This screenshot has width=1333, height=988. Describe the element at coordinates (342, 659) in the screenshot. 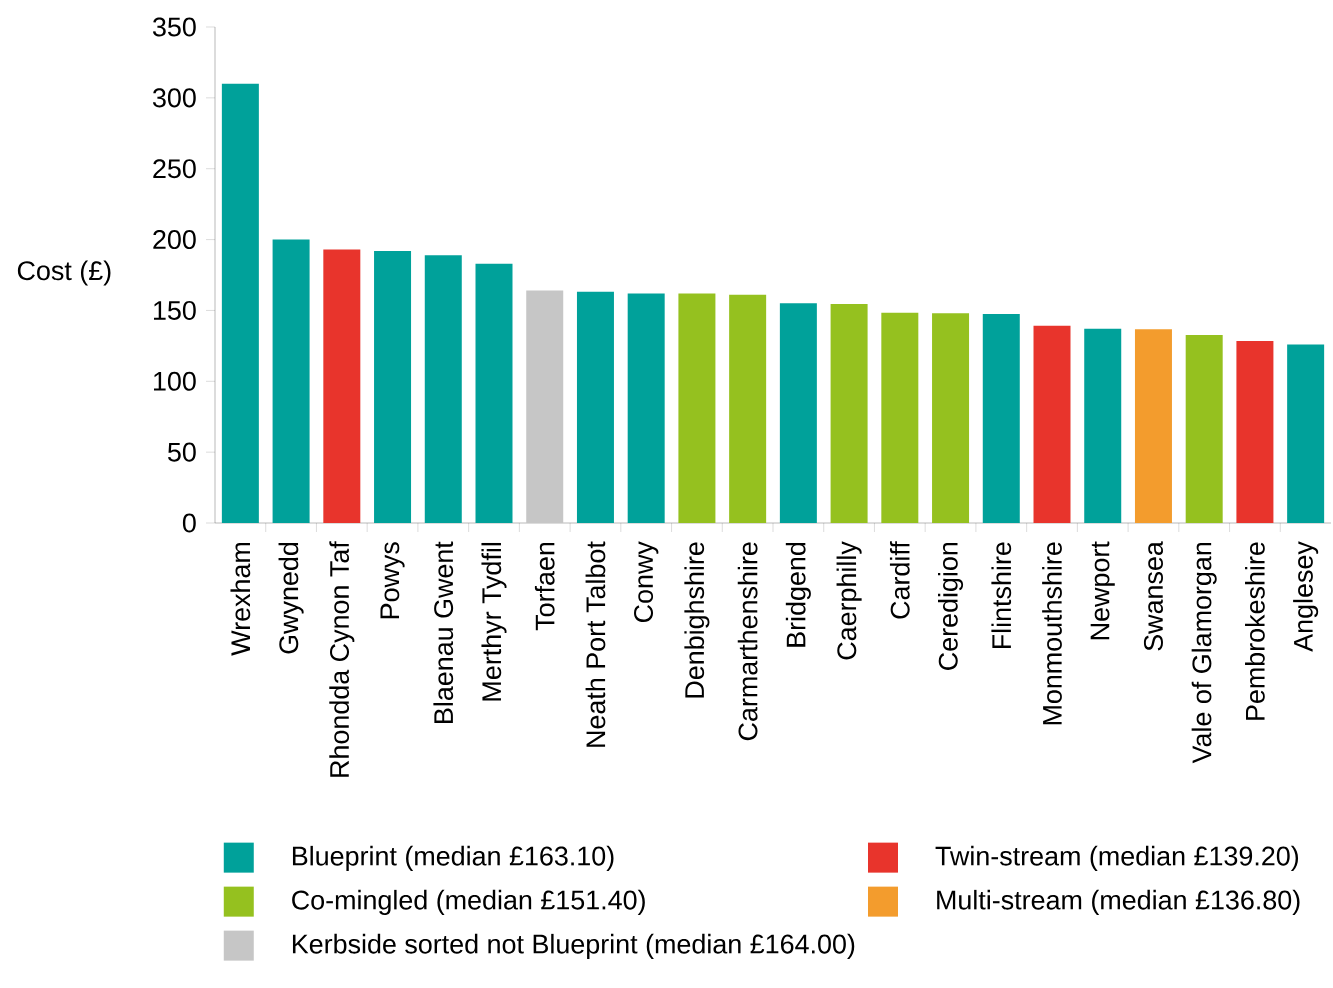

I see `x-tick-label: Rhondda Cynon Taf` at that location.